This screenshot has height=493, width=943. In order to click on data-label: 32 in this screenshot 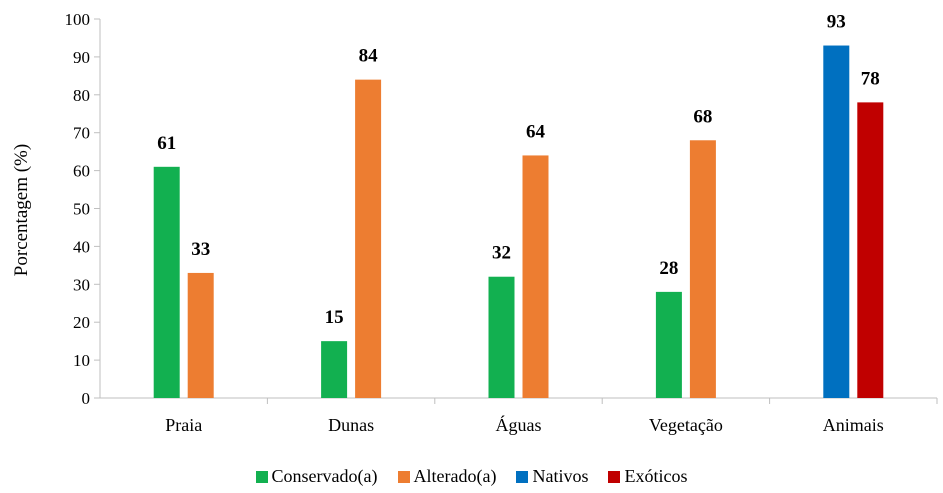, I will do `click(501, 253)`.